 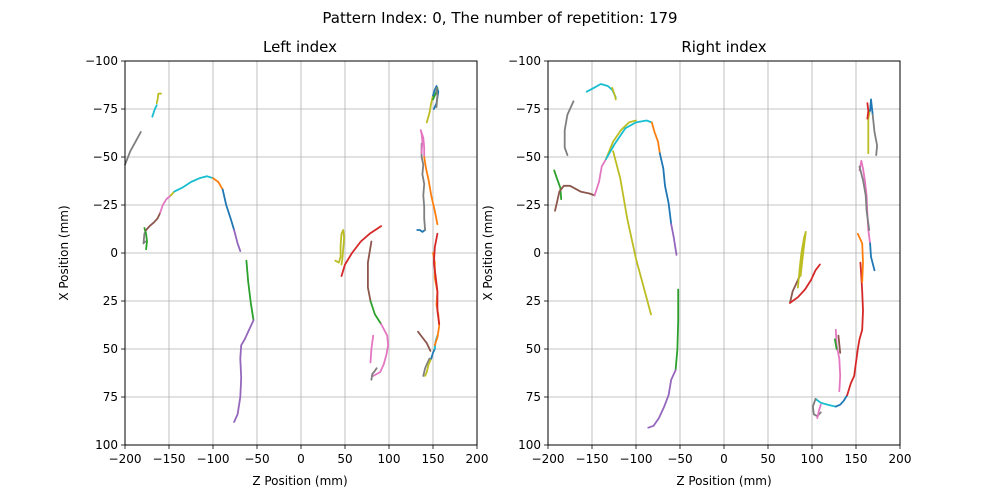 I want to click on right-x-tick-label: −200, so click(x=548, y=459).